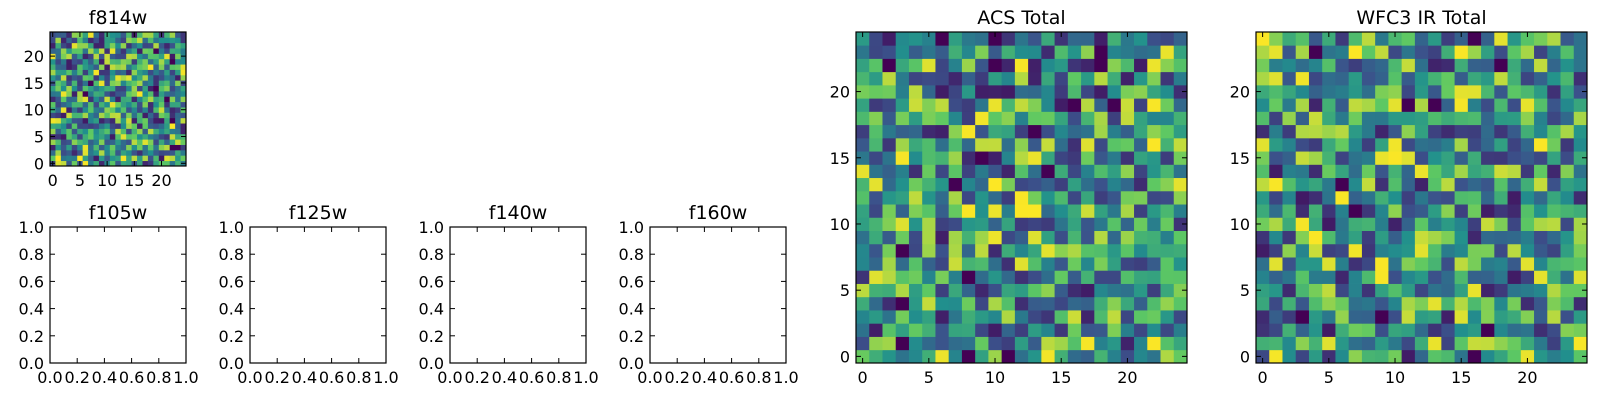 Image resolution: width=1600 pixels, height=400 pixels. Describe the element at coordinates (995, 377) in the screenshot. I see `x-tick-label: 10` at that location.